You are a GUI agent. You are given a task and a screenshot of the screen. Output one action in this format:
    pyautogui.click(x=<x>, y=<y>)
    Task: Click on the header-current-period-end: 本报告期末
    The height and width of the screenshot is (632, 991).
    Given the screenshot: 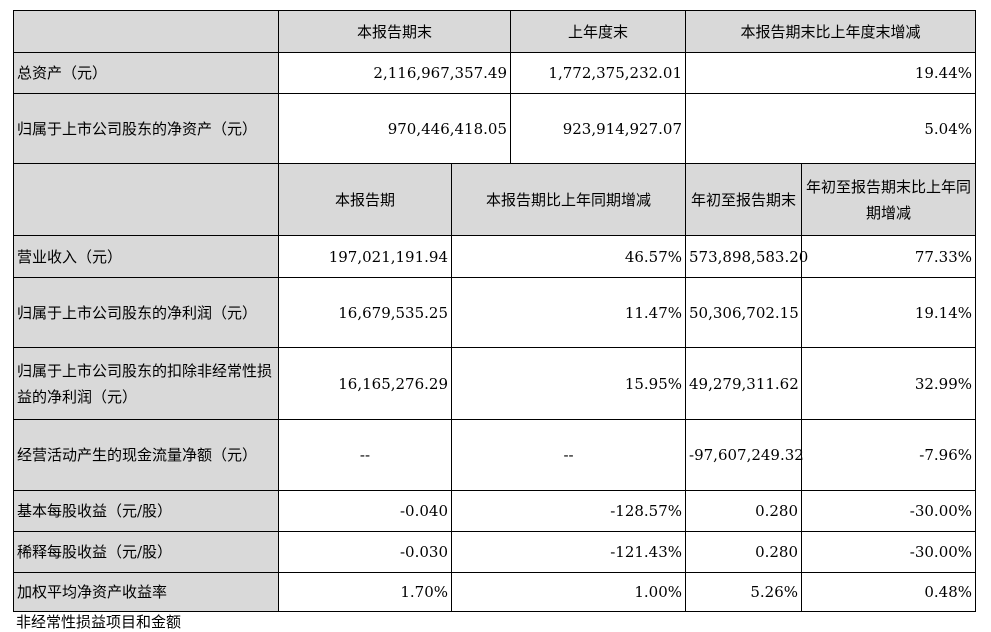 What is the action you would take?
    pyautogui.click(x=394, y=31)
    